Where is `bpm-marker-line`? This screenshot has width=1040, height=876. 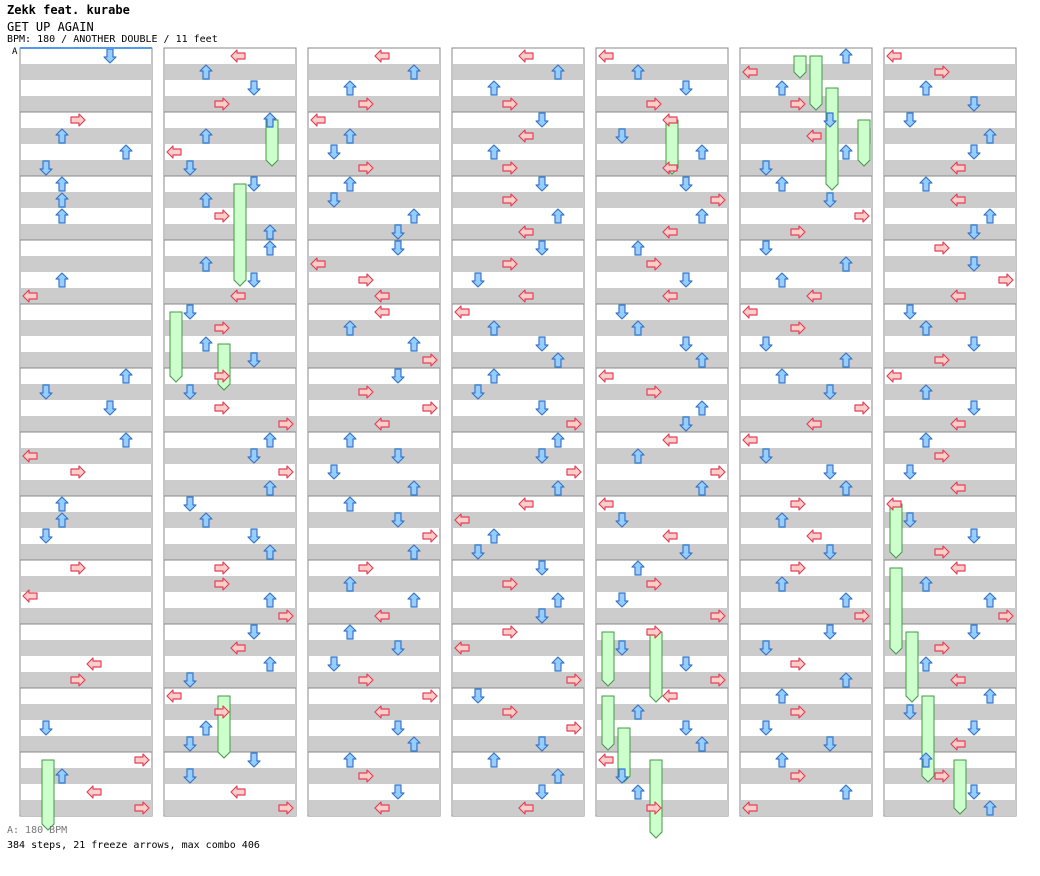
bpm-marker-line is located at coordinates (86, 48).